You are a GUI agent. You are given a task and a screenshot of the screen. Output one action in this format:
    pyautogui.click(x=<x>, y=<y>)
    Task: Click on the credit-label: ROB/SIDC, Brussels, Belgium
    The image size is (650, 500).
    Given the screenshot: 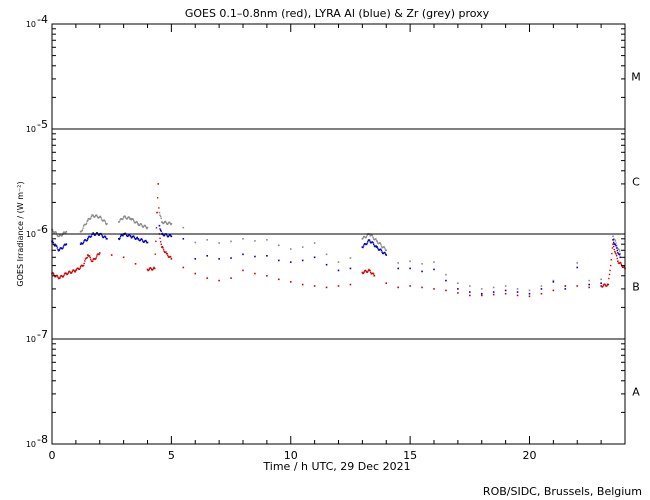 What is the action you would take?
    pyautogui.click(x=562, y=491)
    